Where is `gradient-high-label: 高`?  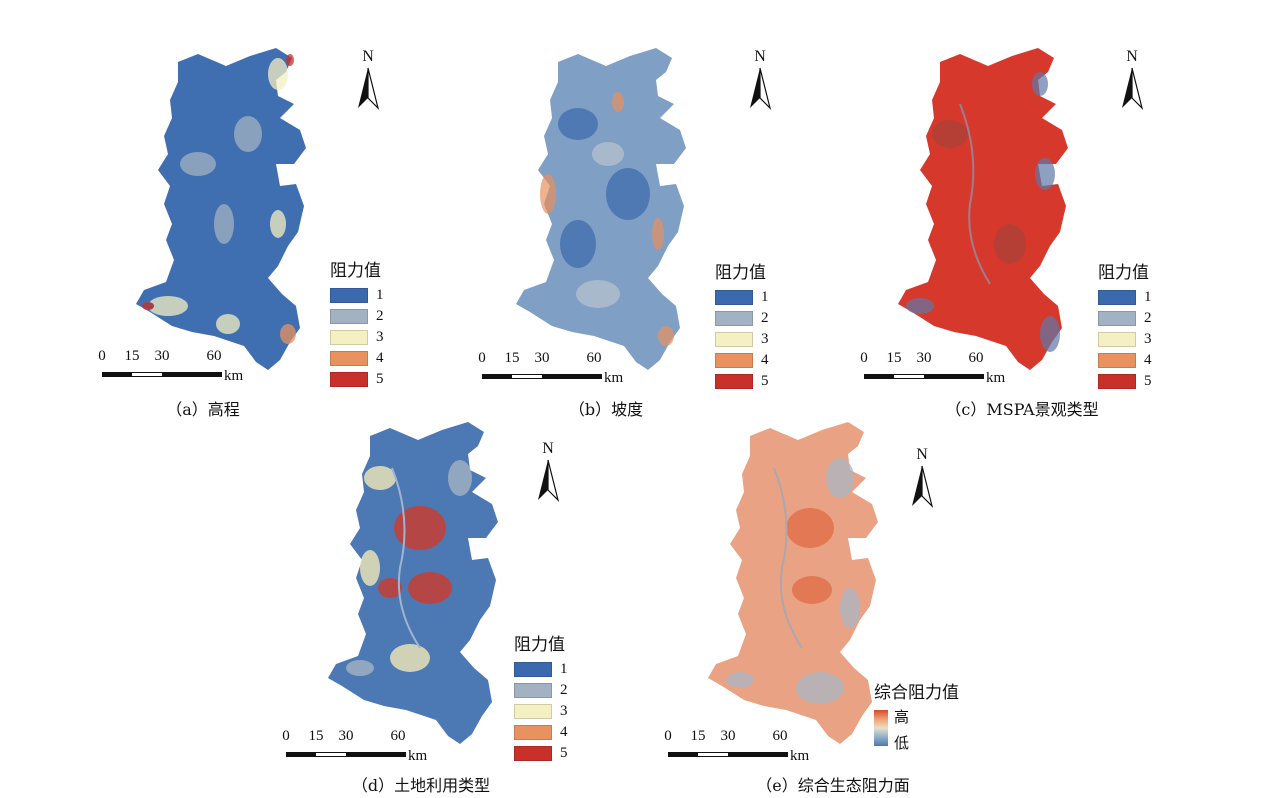 gradient-high-label: 高 is located at coordinates (902, 717).